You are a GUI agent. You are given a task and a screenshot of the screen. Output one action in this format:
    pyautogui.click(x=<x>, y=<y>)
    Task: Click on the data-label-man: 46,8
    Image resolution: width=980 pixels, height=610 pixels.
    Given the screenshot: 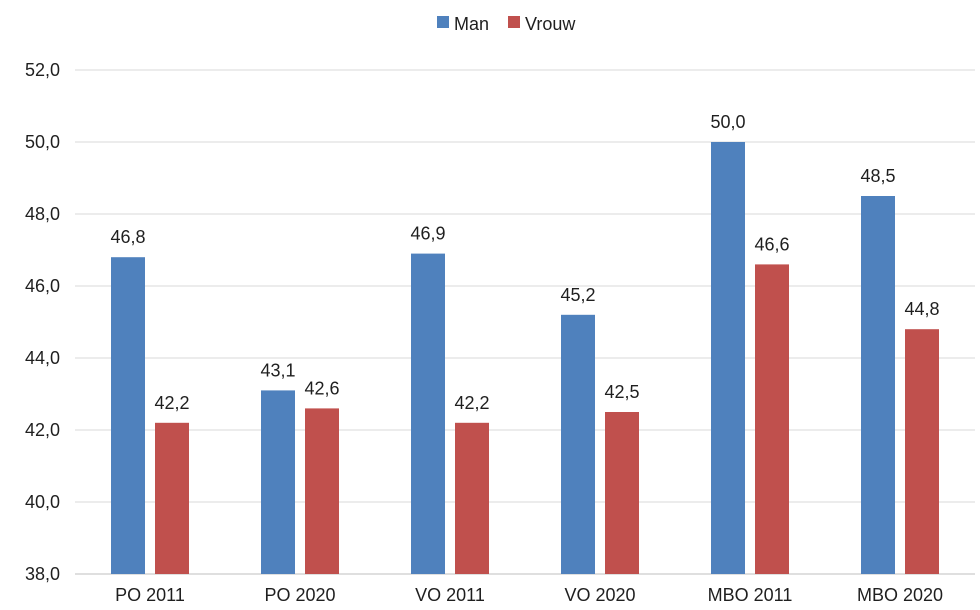 What is the action you would take?
    pyautogui.click(x=127, y=237)
    